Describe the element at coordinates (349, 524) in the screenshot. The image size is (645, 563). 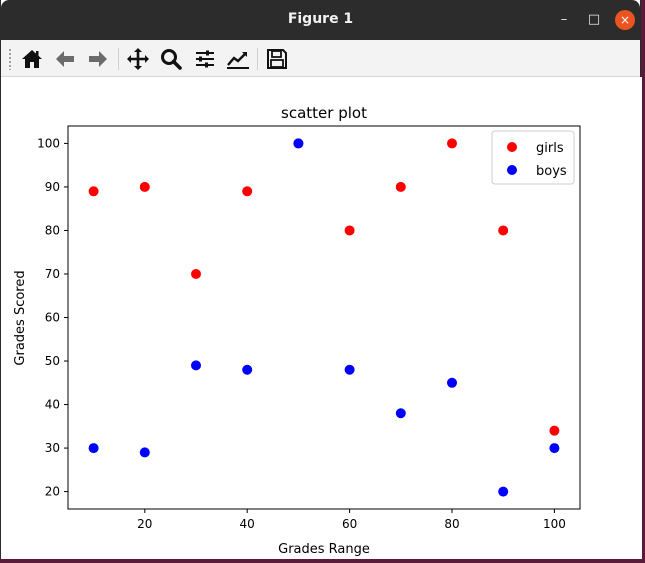
I see `x-tick-label: 60` at that location.